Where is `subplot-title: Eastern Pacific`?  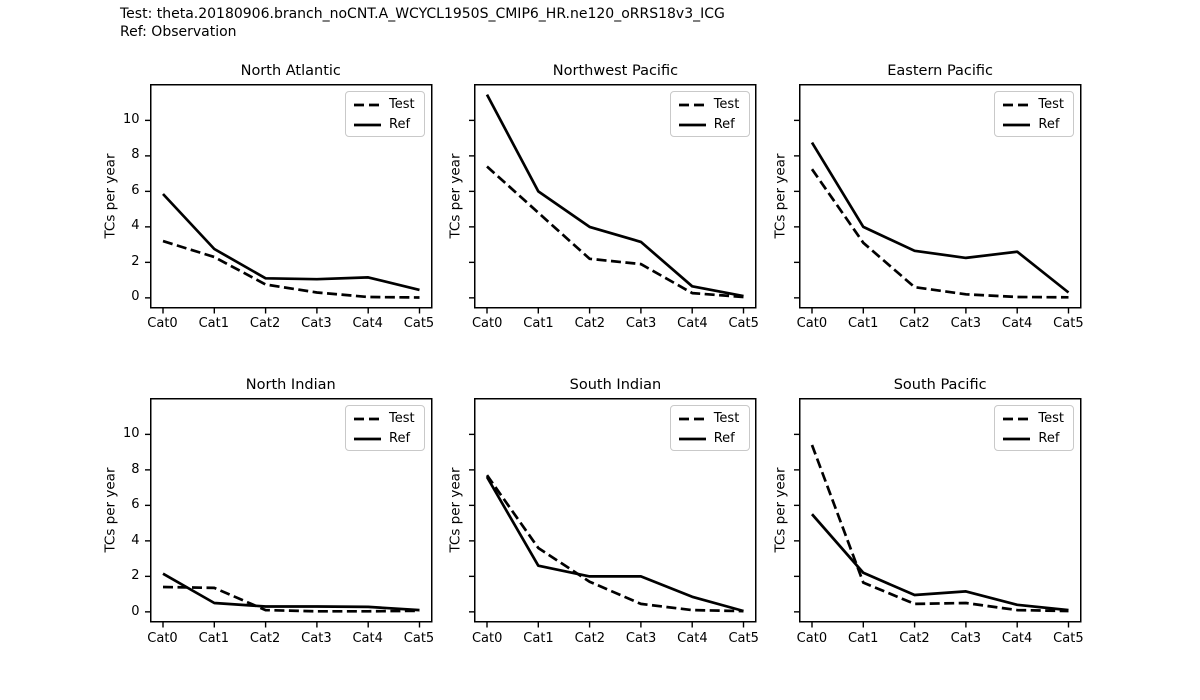
subplot-title: Eastern Pacific is located at coordinates (940, 70).